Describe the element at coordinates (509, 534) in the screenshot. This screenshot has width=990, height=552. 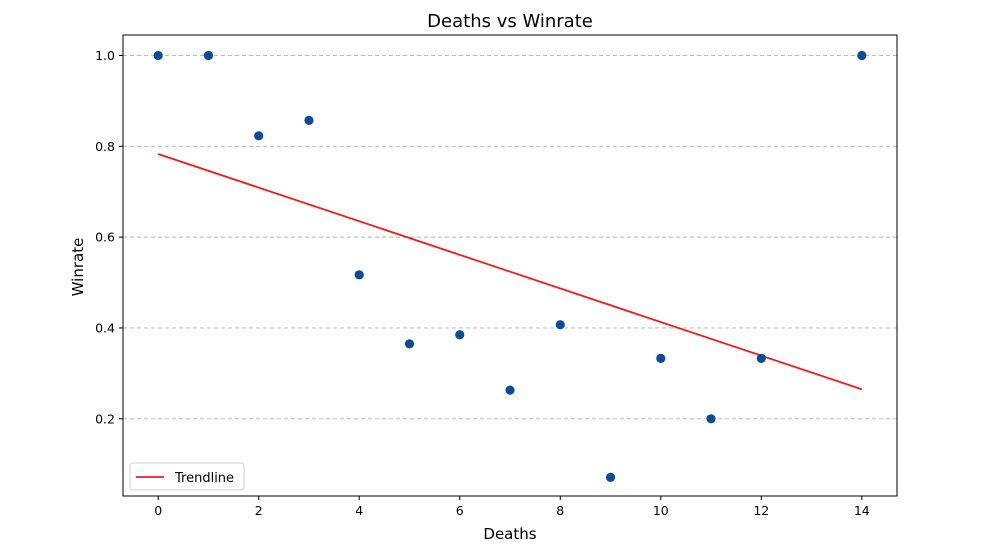
I see `x-axis-label: Deaths` at that location.